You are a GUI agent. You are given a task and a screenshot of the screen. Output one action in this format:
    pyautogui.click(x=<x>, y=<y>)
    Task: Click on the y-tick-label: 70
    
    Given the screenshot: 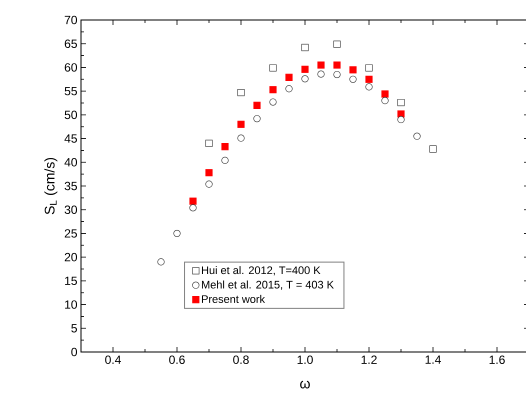 What is the action you would take?
    pyautogui.click(x=71, y=20)
    